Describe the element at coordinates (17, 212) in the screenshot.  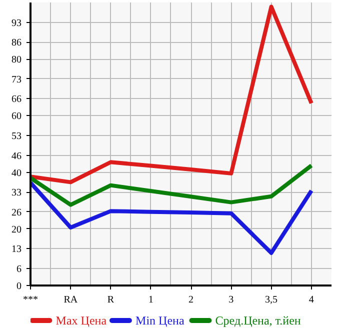
I see `y-tick-label: 26` at that location.